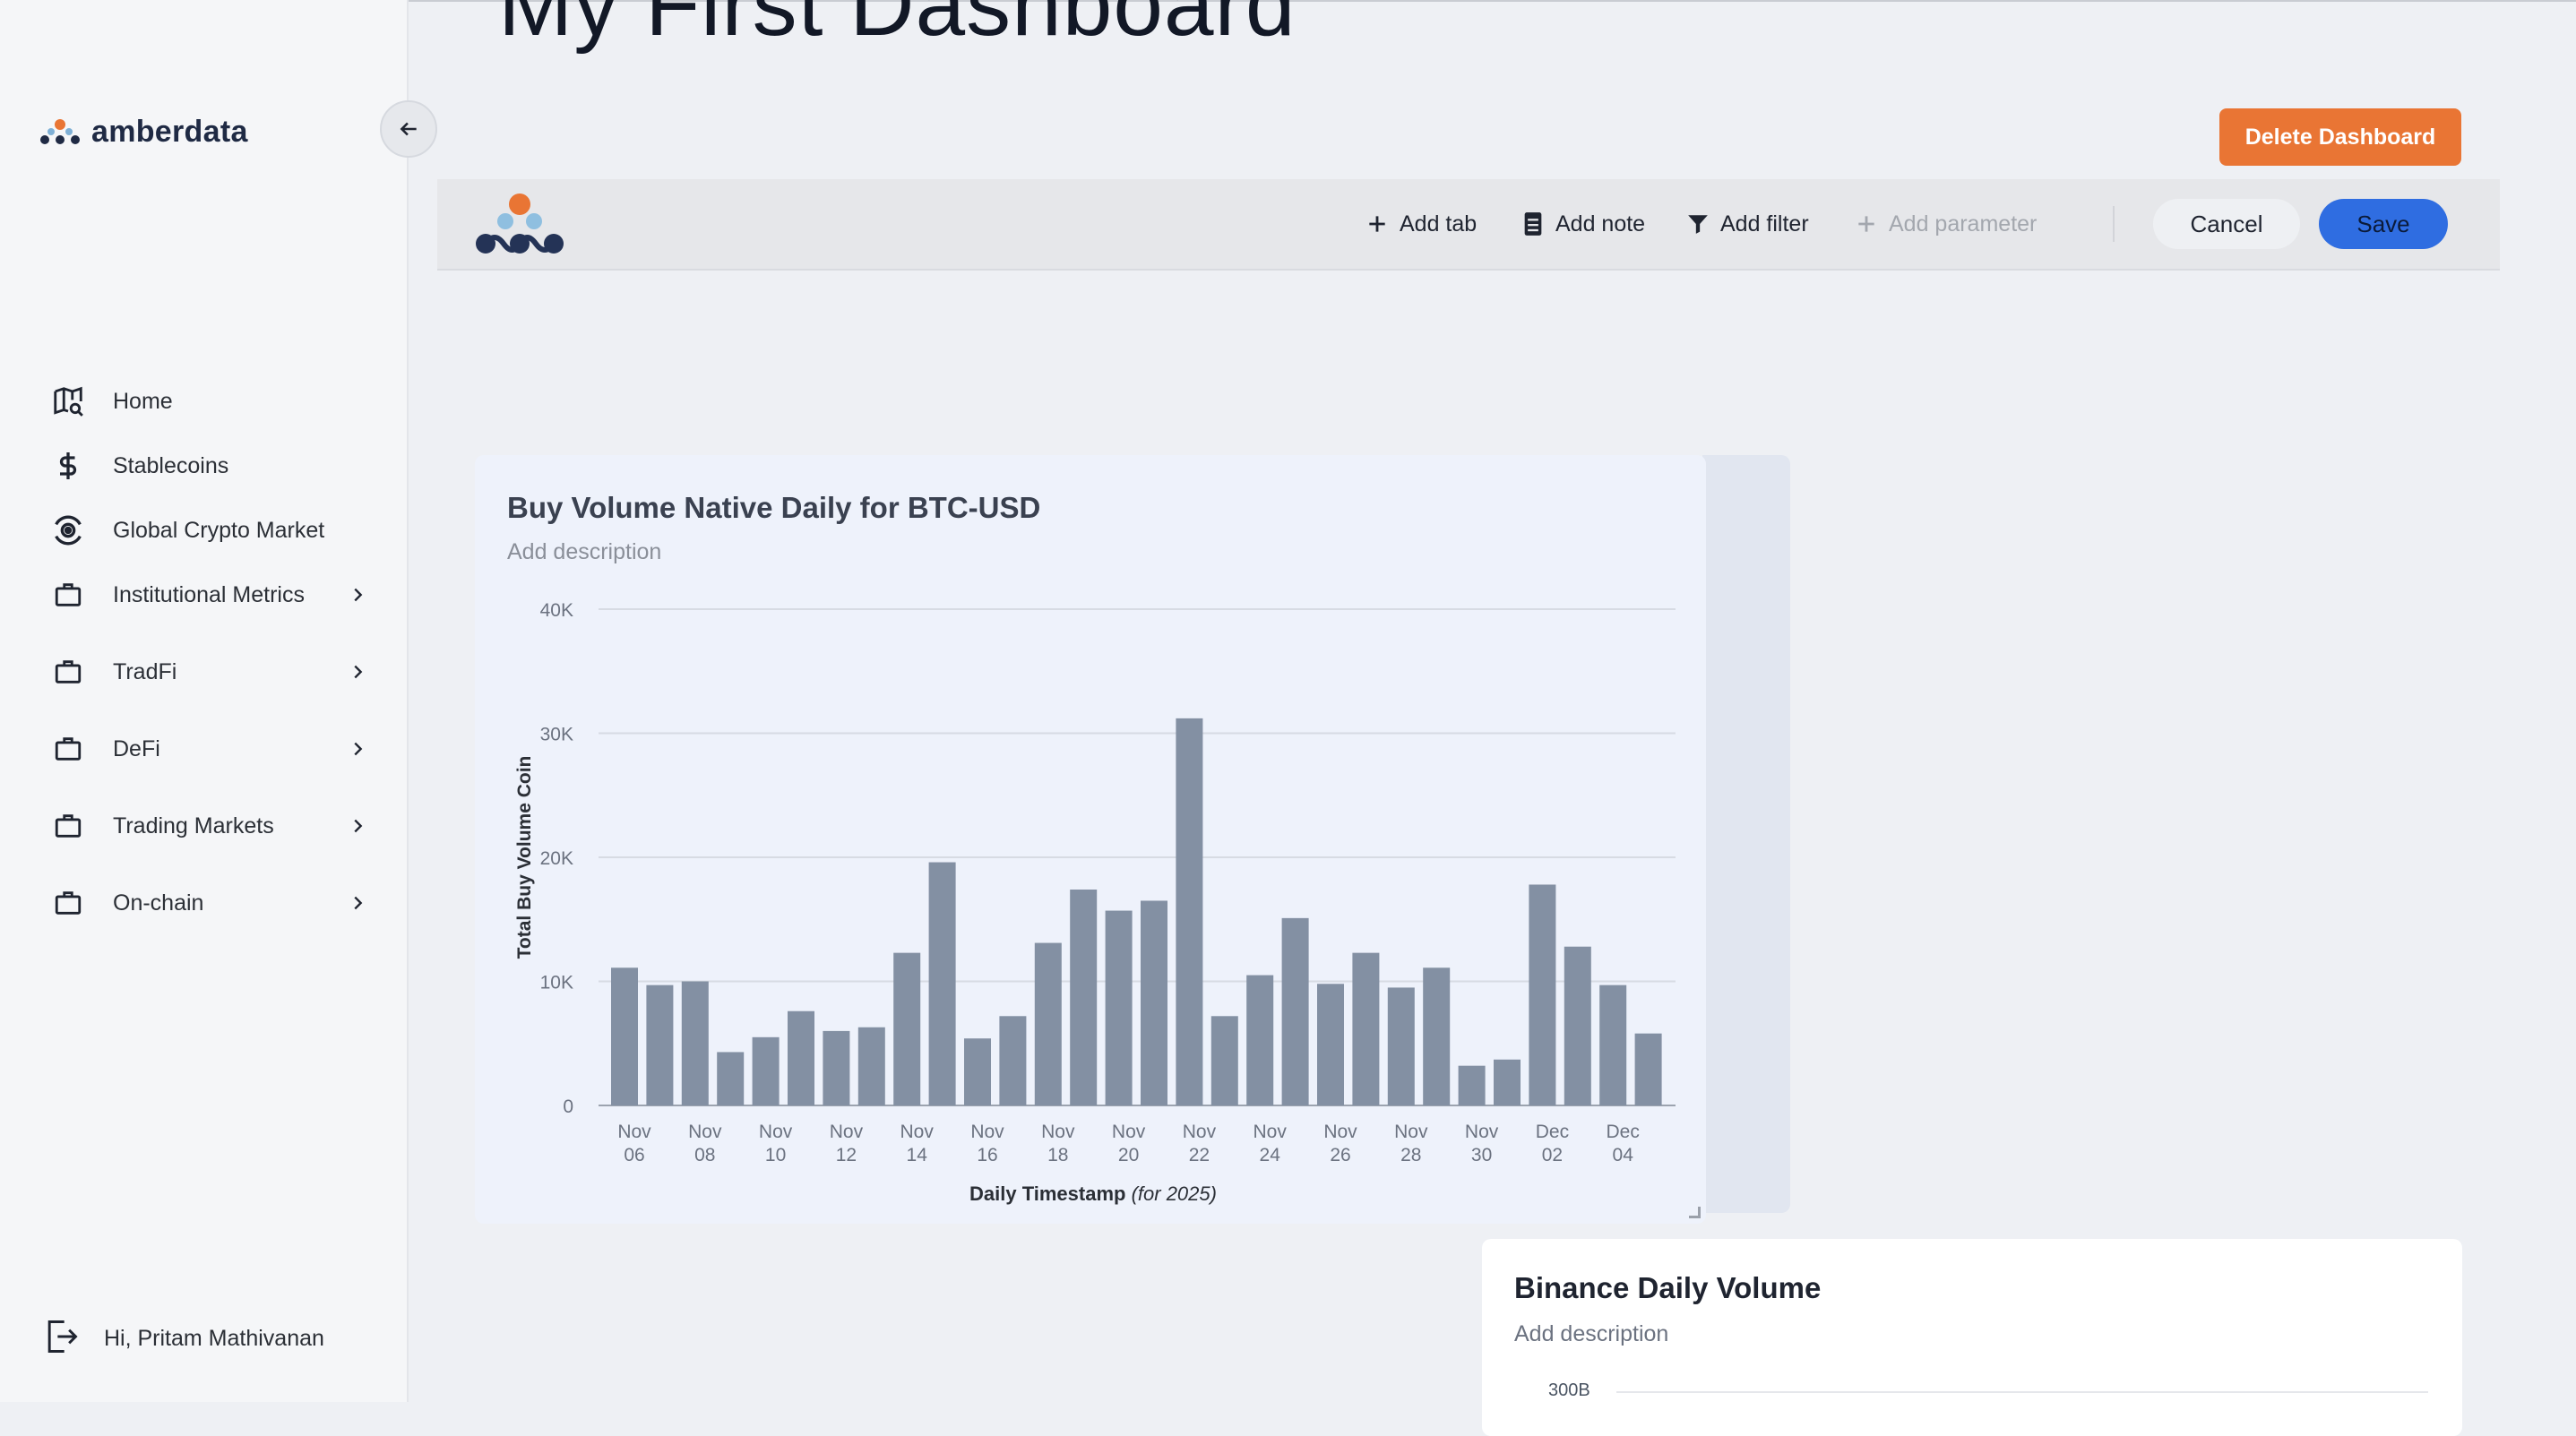  What do you see at coordinates (68, 595) in the screenshot?
I see `briefcase-icon` at bounding box center [68, 595].